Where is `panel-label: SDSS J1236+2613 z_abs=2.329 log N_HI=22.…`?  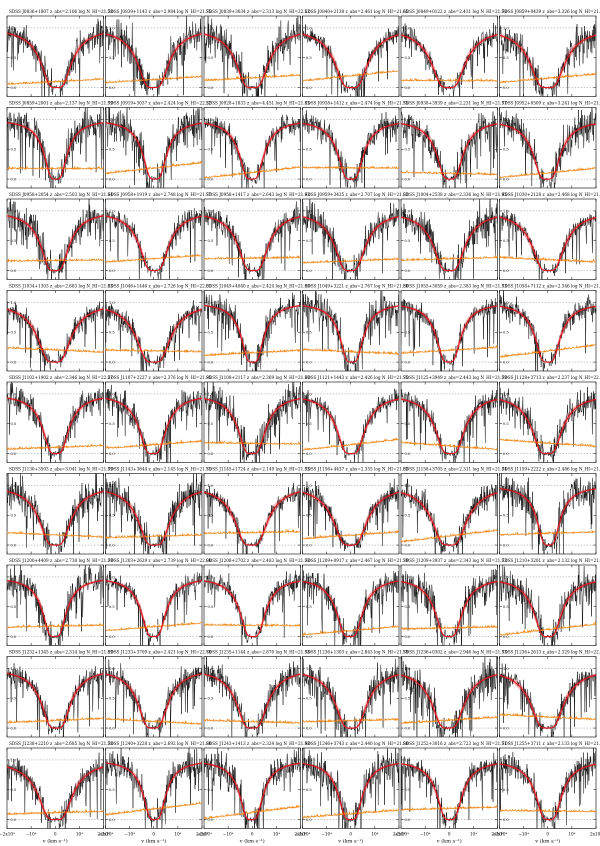 panel-label: SDSS J1236+2613 z_abs=2.329 log N_HI=22.… is located at coordinates (551, 652).